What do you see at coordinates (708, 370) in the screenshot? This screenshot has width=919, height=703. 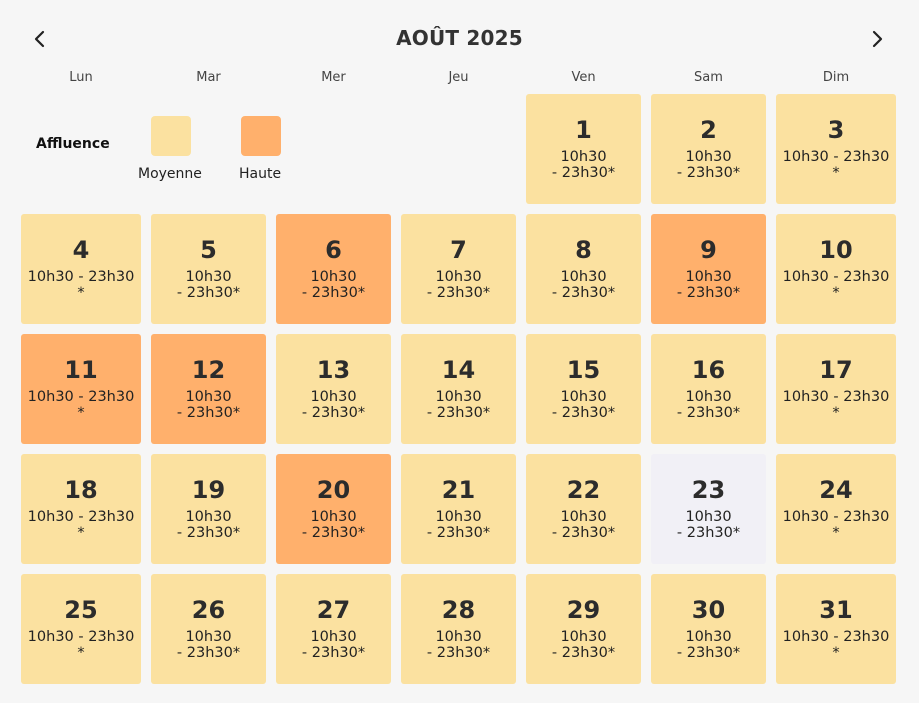 I see `day-number: 16` at bounding box center [708, 370].